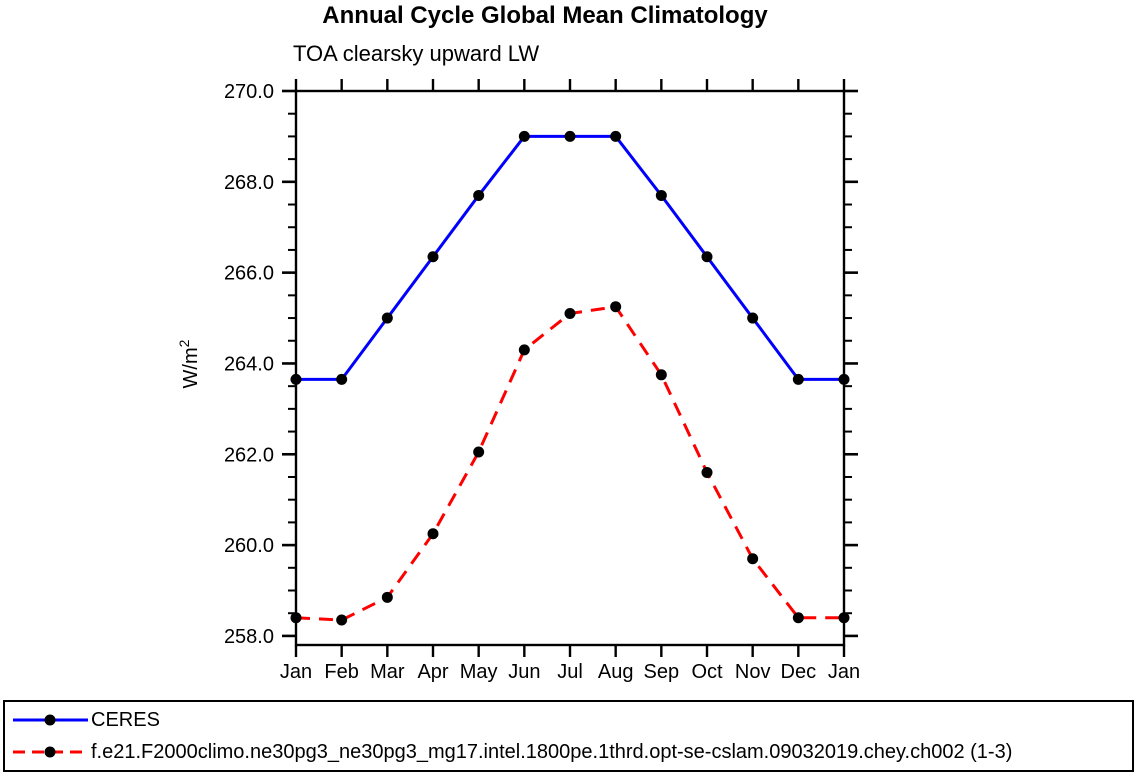  What do you see at coordinates (707, 672) in the screenshot?
I see `x-tick-label: Oct` at bounding box center [707, 672].